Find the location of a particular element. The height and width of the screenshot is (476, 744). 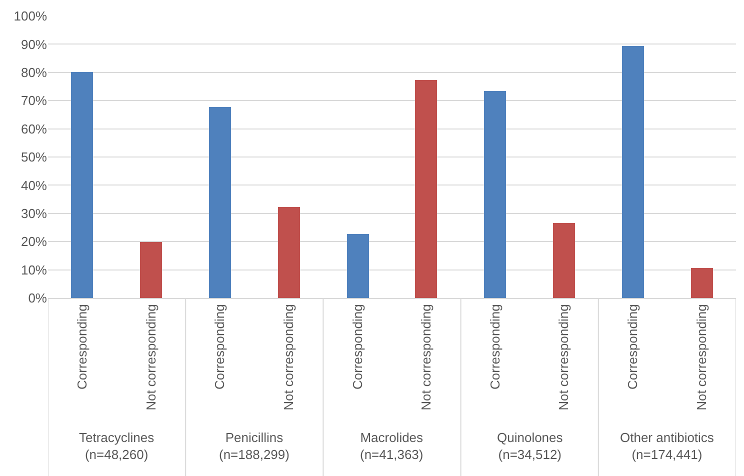

text: Penicillins (n=188,299) is located at coordinates (254, 446).